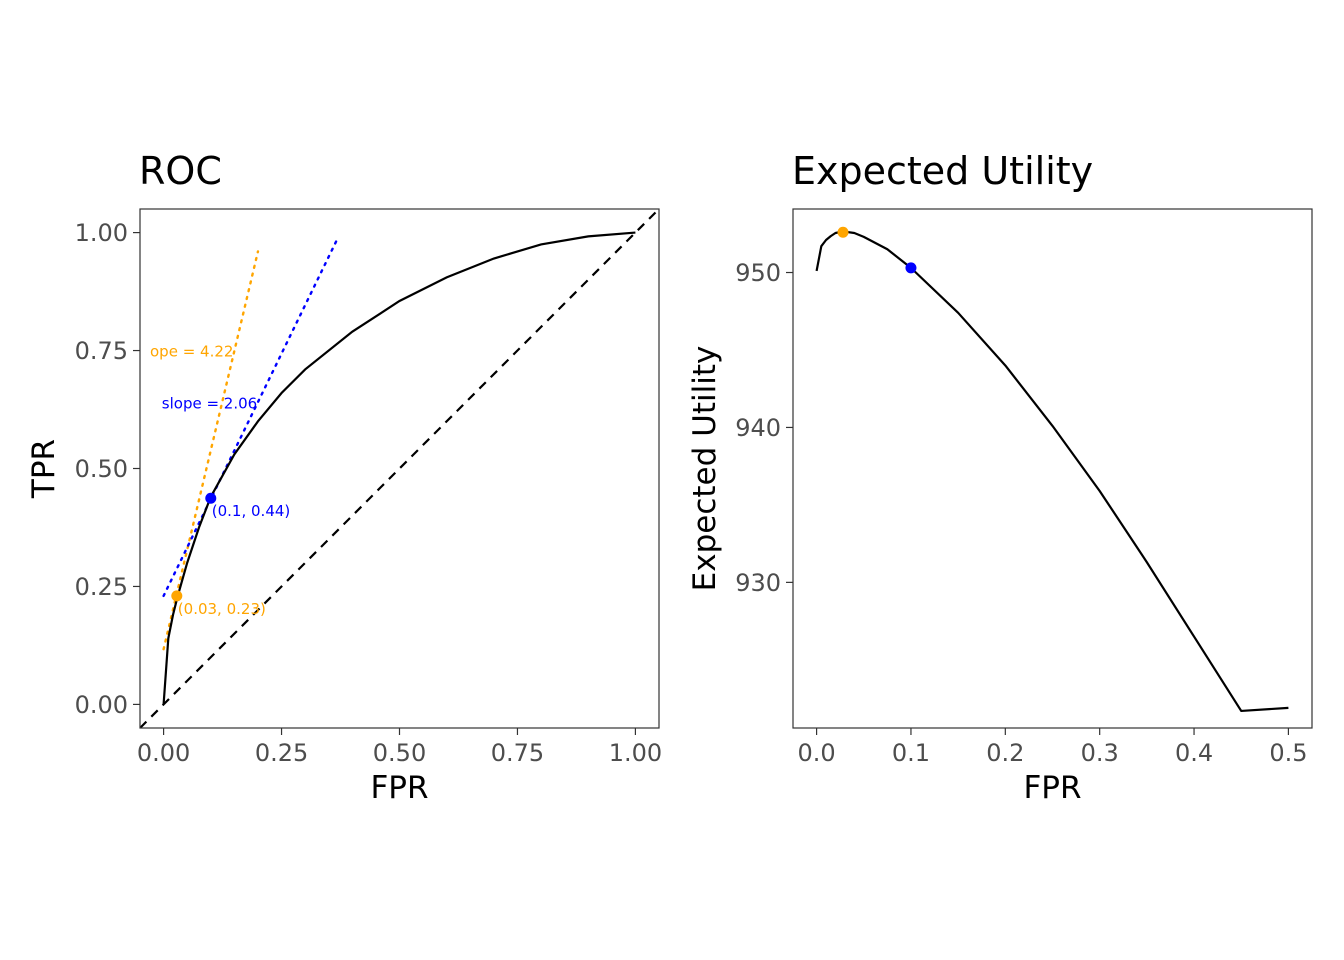 The height and width of the screenshot is (960, 1344). Describe the element at coordinates (911, 268) in the screenshot. I see `utility-point-blue` at that location.